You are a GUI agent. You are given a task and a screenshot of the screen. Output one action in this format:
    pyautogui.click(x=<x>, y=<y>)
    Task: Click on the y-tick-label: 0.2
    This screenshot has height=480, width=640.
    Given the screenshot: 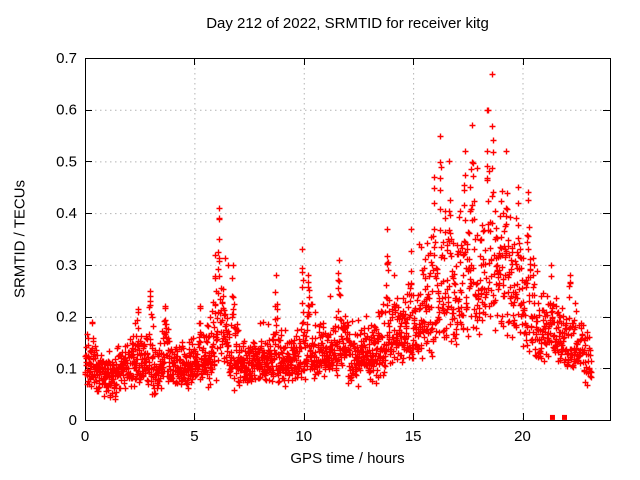 What is the action you would take?
    pyautogui.click(x=66, y=317)
    